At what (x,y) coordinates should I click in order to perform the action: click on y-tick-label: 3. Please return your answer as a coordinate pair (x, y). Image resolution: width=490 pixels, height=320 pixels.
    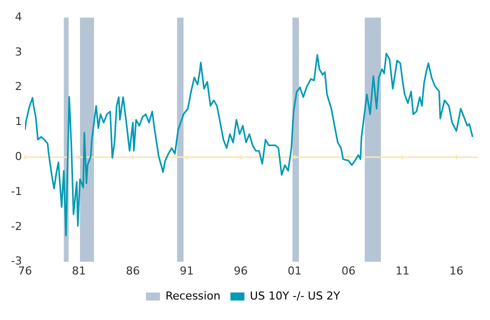
    Looking at the image, I should click on (18, 51).